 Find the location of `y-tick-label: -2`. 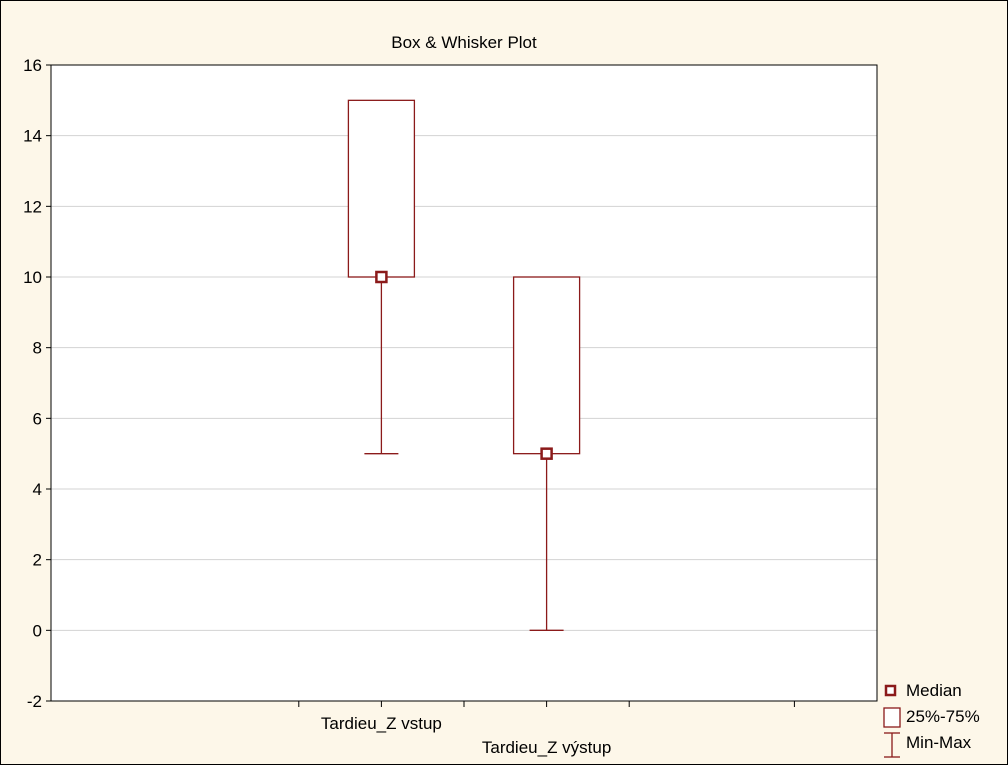

y-tick-label: -2 is located at coordinates (34, 701).